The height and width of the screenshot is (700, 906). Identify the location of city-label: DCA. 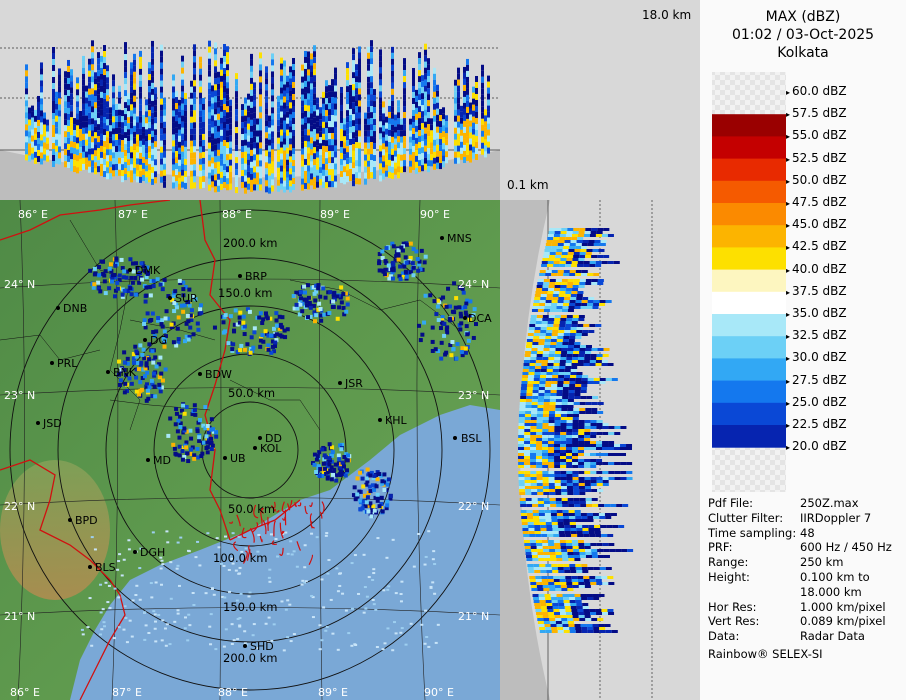
(480, 318).